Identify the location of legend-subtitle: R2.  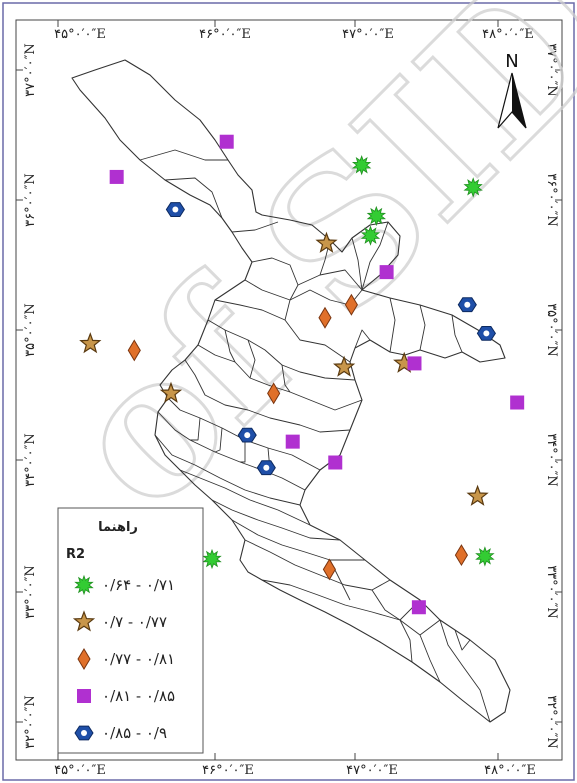
(75, 554).